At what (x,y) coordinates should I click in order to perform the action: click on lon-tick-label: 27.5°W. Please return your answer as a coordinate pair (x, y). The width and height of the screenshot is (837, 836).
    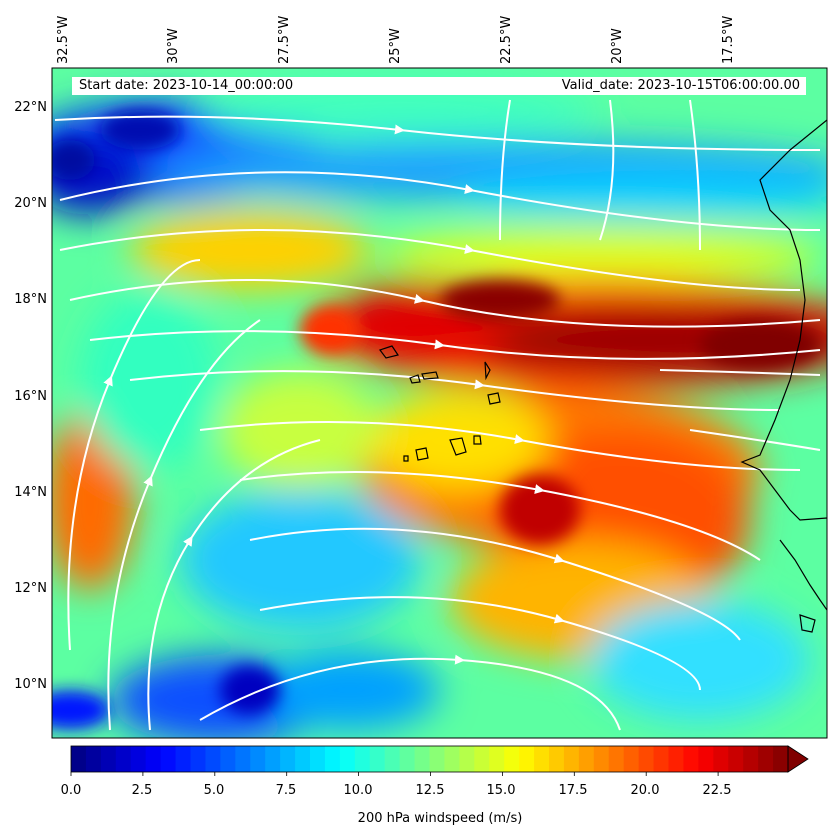
    Looking at the image, I should click on (284, 40).